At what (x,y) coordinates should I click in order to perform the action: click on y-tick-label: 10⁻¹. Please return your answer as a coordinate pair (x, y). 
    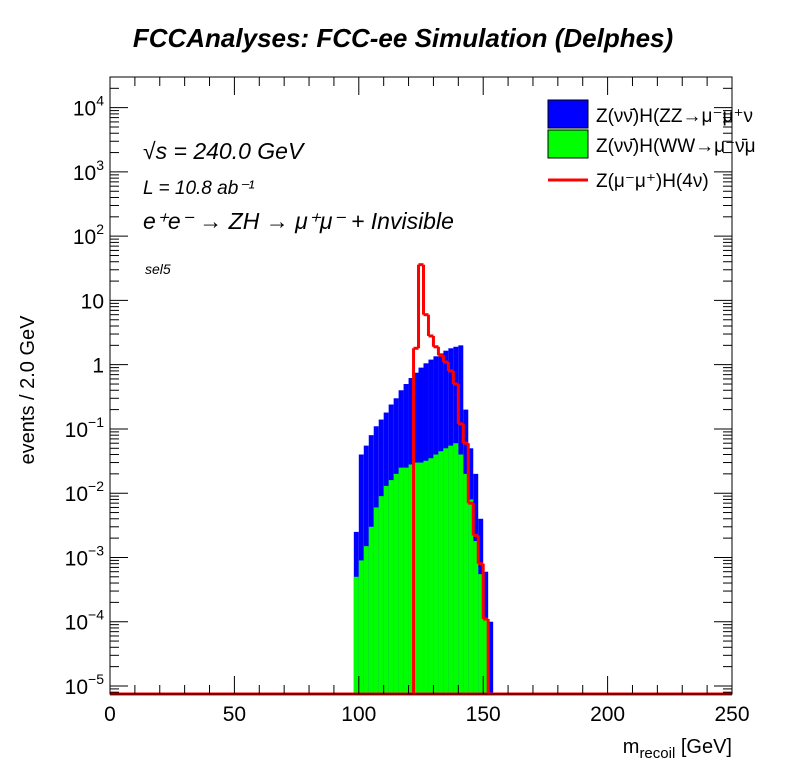
    Looking at the image, I should click on (85, 428).